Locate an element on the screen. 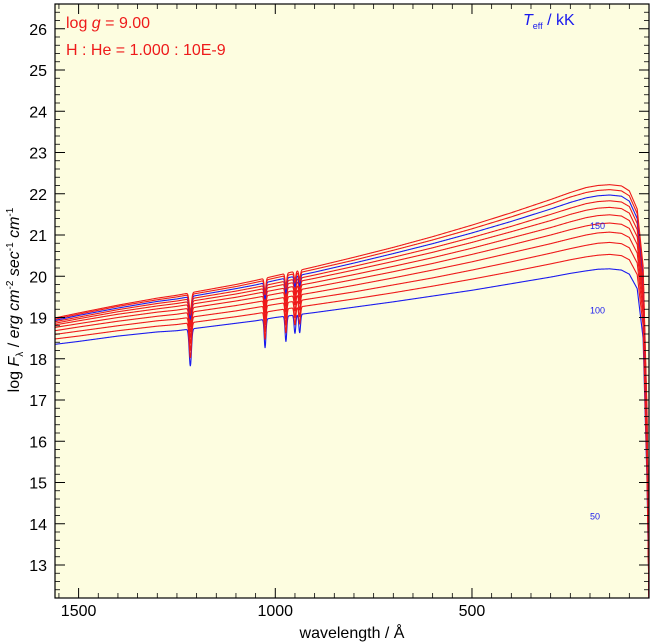 This screenshot has width=651, height=642. title-line-2: H : He = 1.000 : 10E-9 is located at coordinates (146, 50).